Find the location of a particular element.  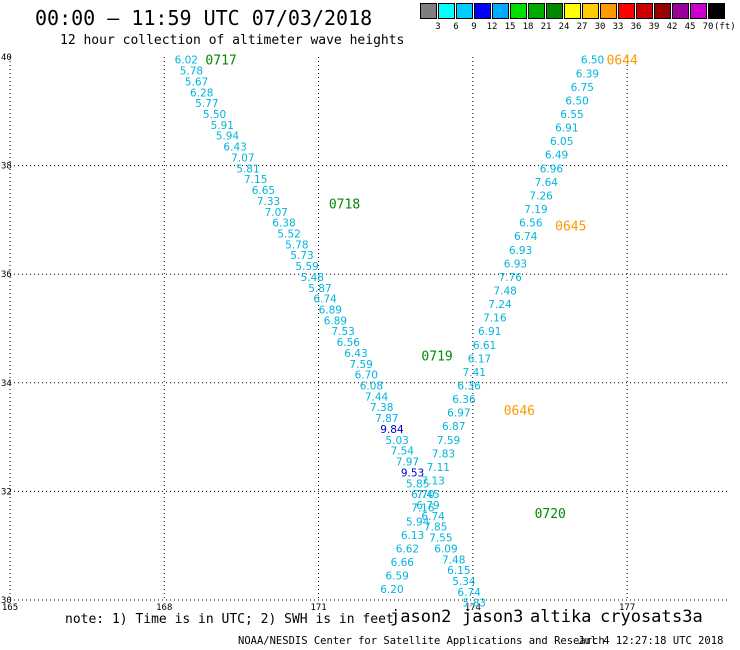

scale-label: 30 is located at coordinates (600, 27).